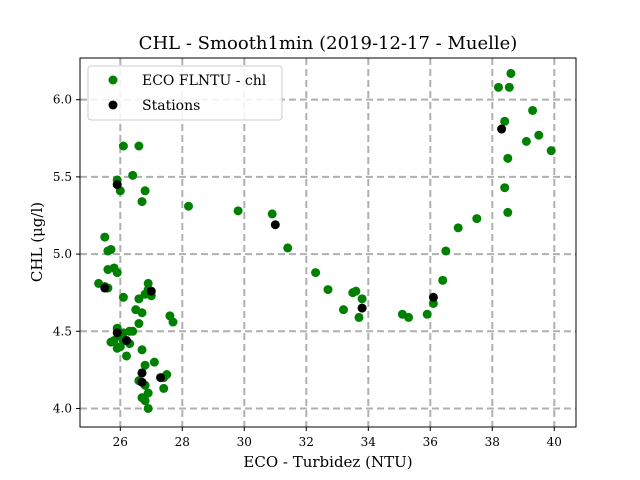 The width and height of the screenshot is (640, 480). What do you see at coordinates (171, 106) in the screenshot?
I see `legend-label-stations: Stations` at bounding box center [171, 106].